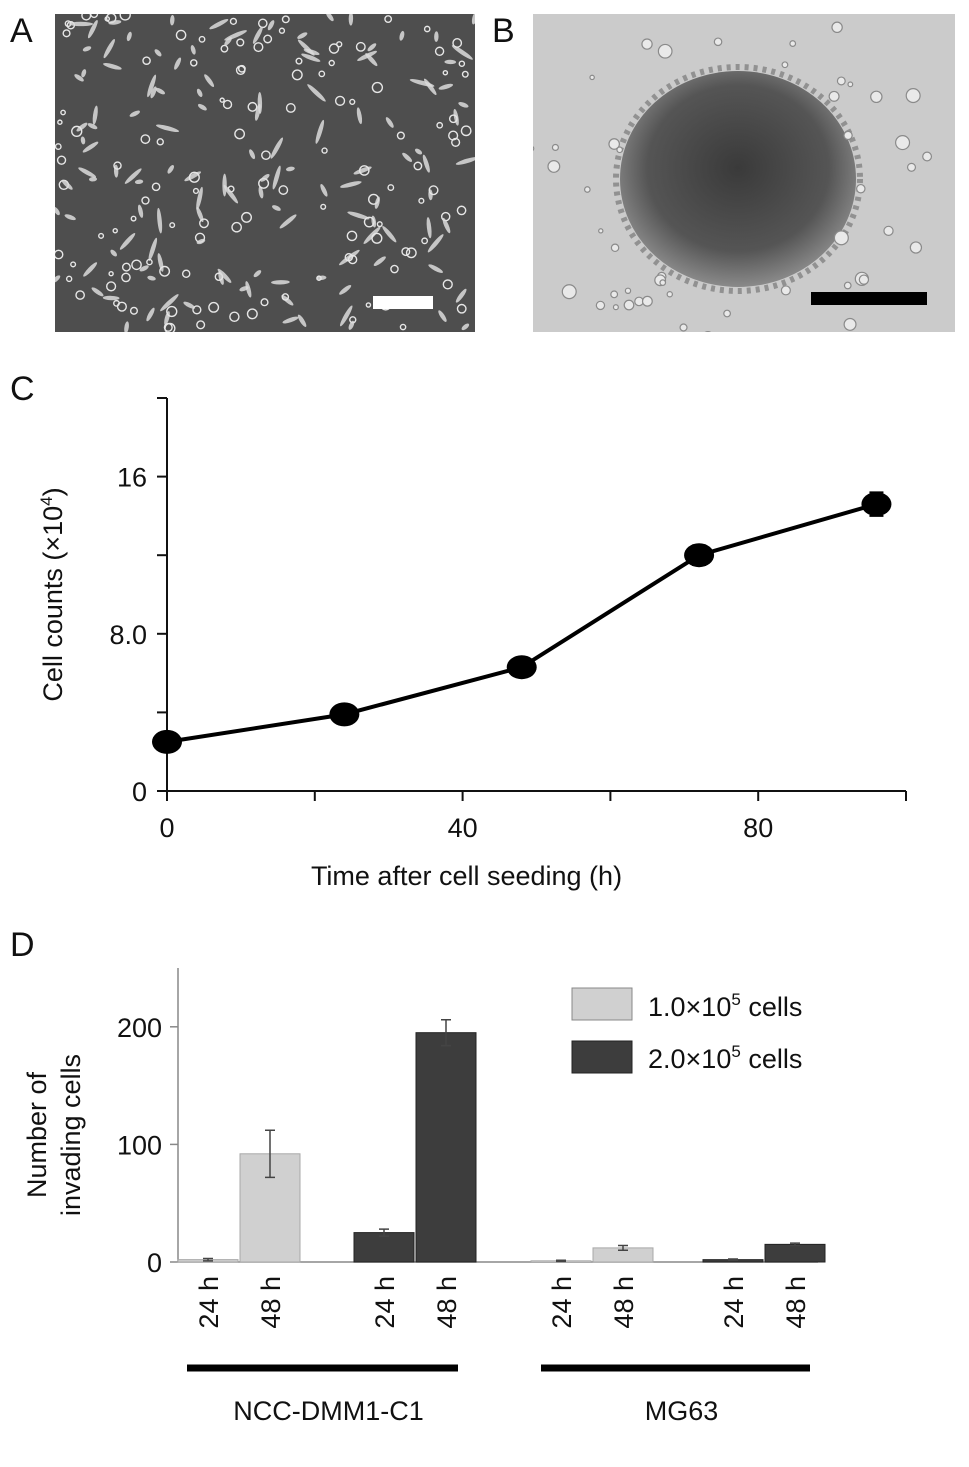 Image resolution: width=969 pixels, height=1467 pixels. I want to click on x-axis-label: Time after cell seeding (h), so click(466, 876).